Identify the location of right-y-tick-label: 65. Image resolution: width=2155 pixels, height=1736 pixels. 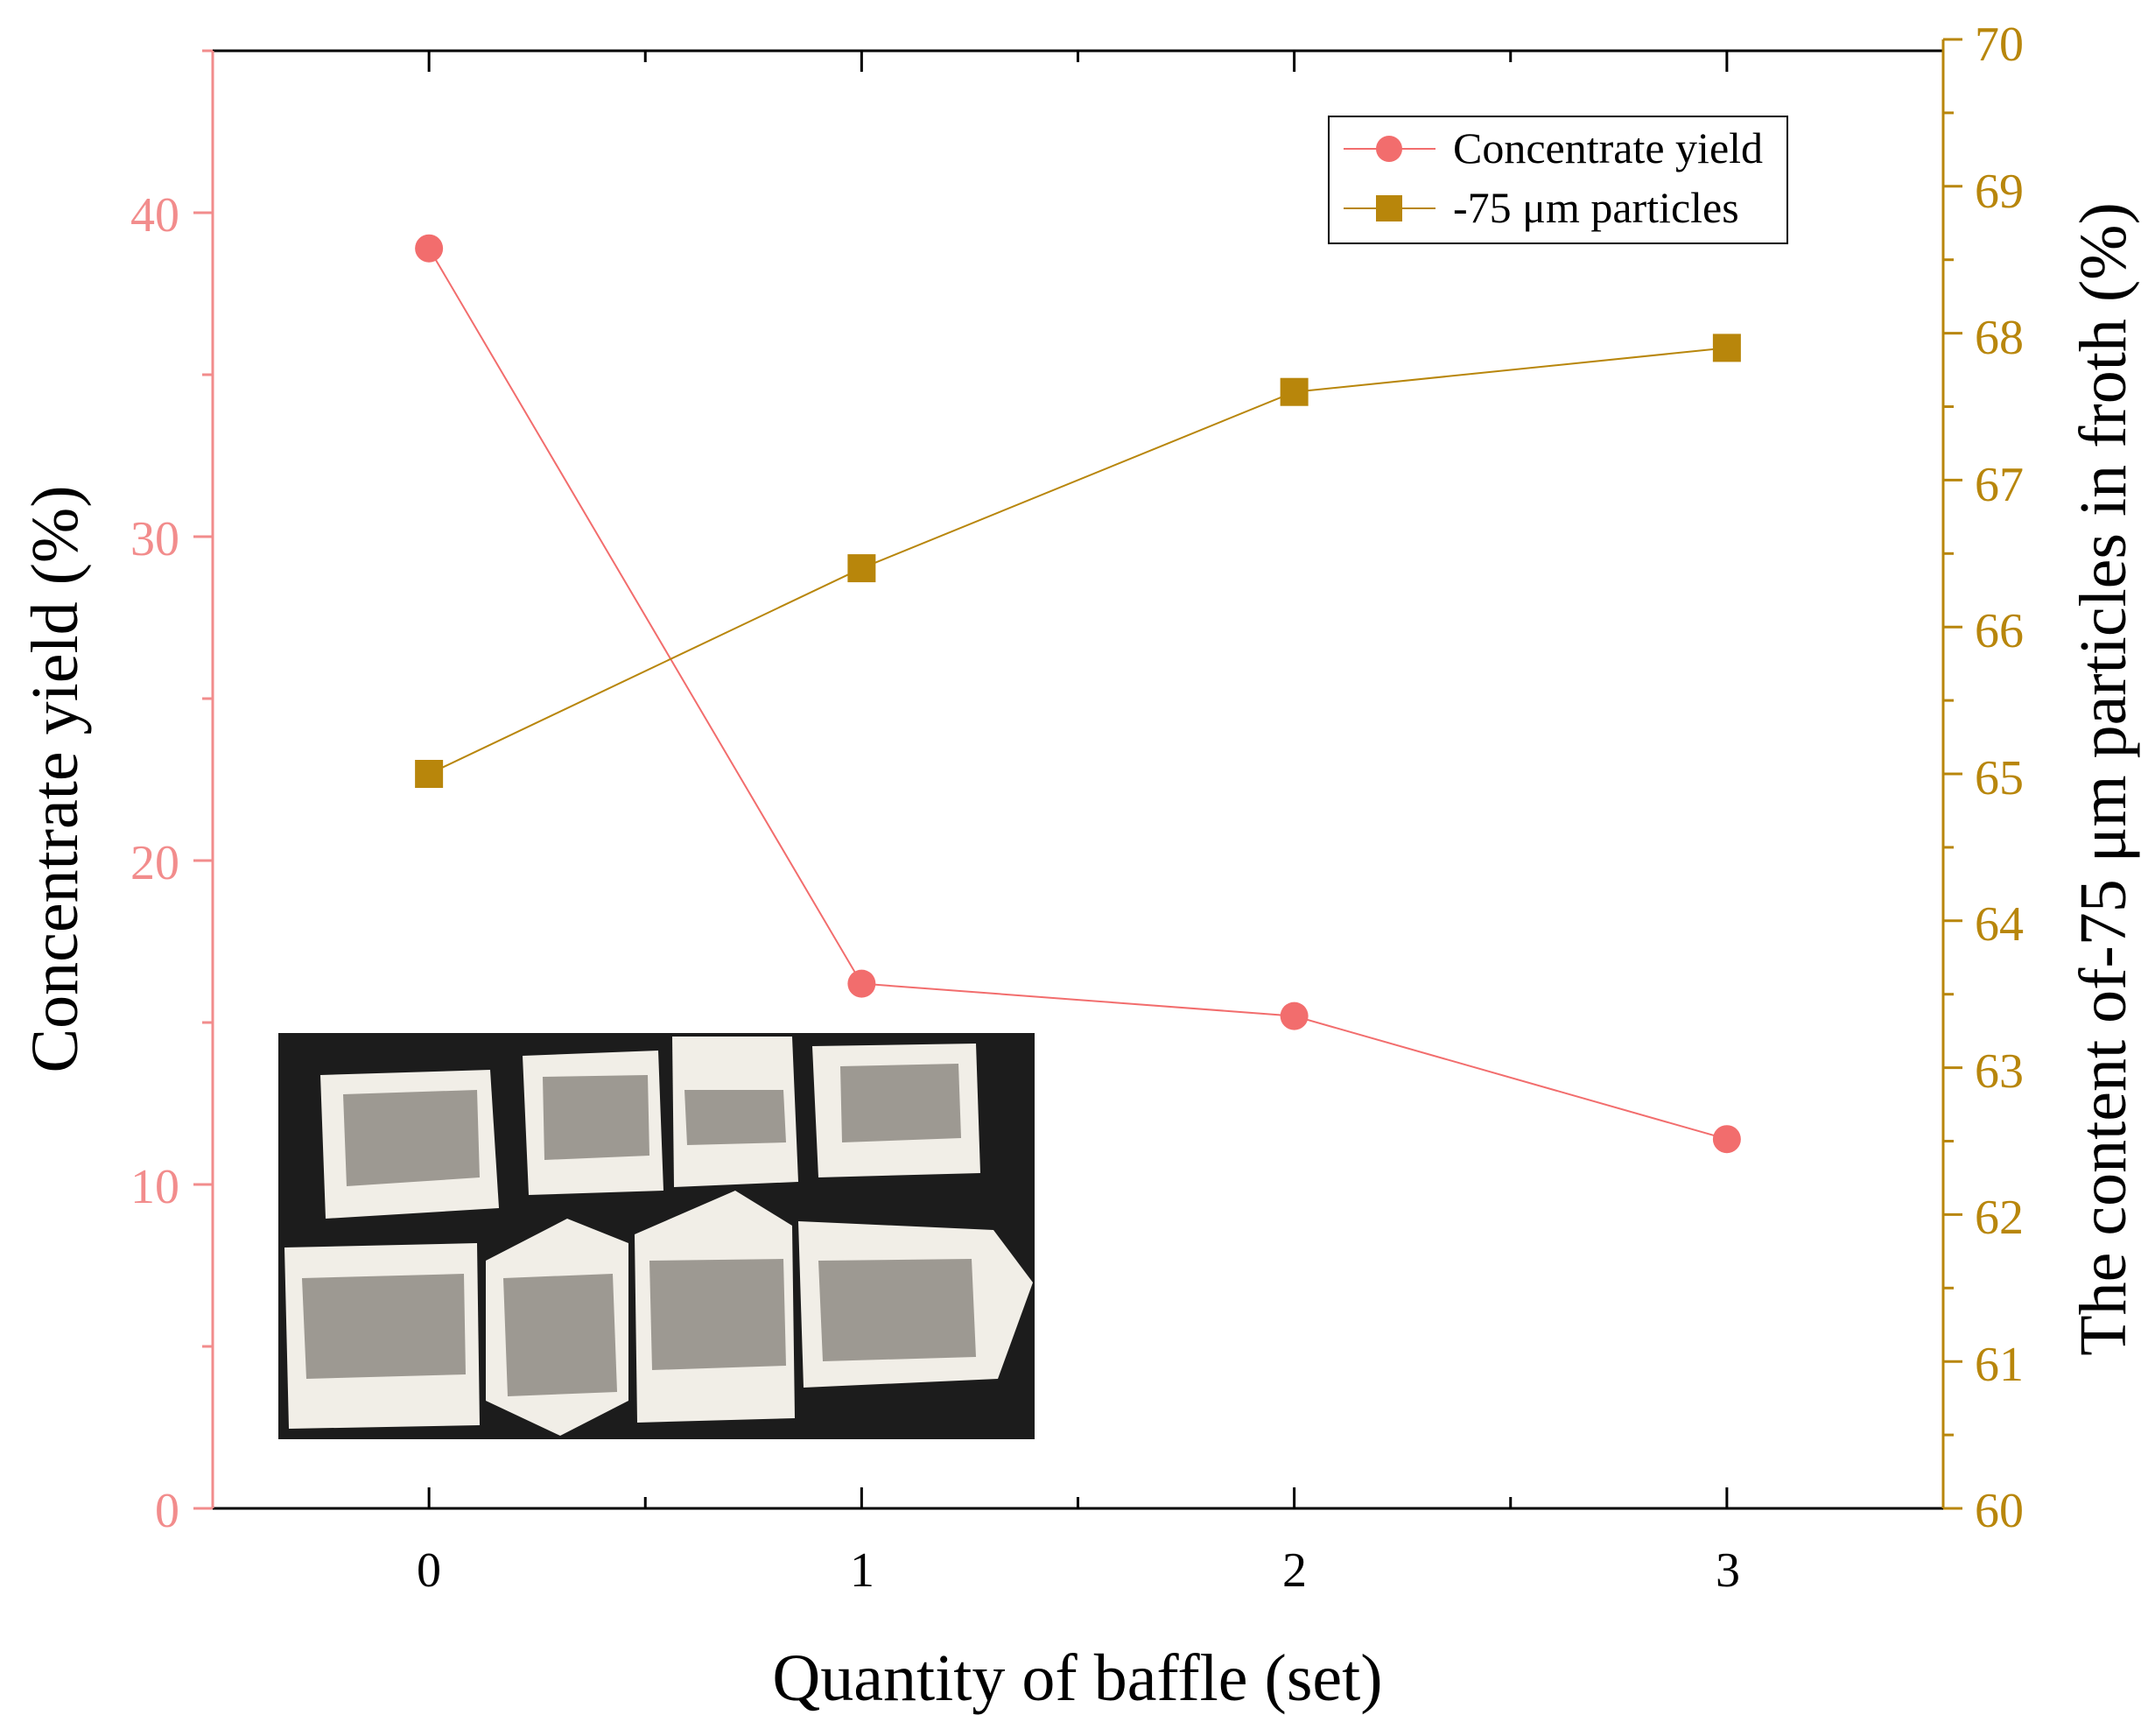
(1999, 778).